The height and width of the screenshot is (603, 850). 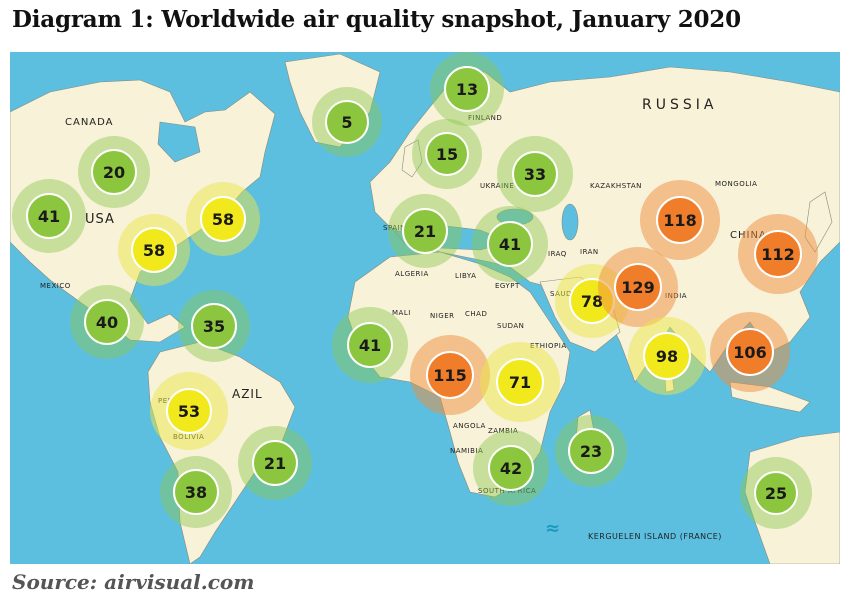 I want to click on aqi-value: 98, so click(x=667, y=356).